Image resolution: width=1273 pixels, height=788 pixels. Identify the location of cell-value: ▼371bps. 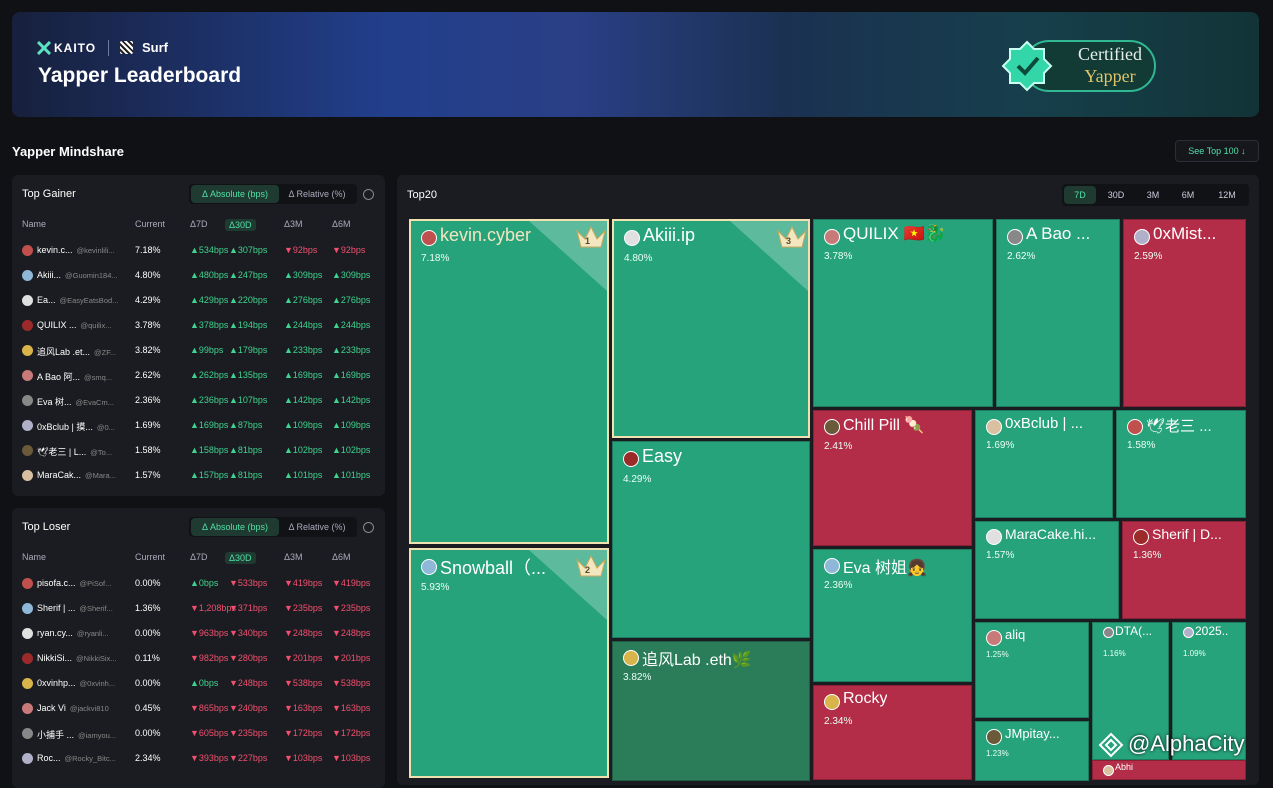
(248, 608).